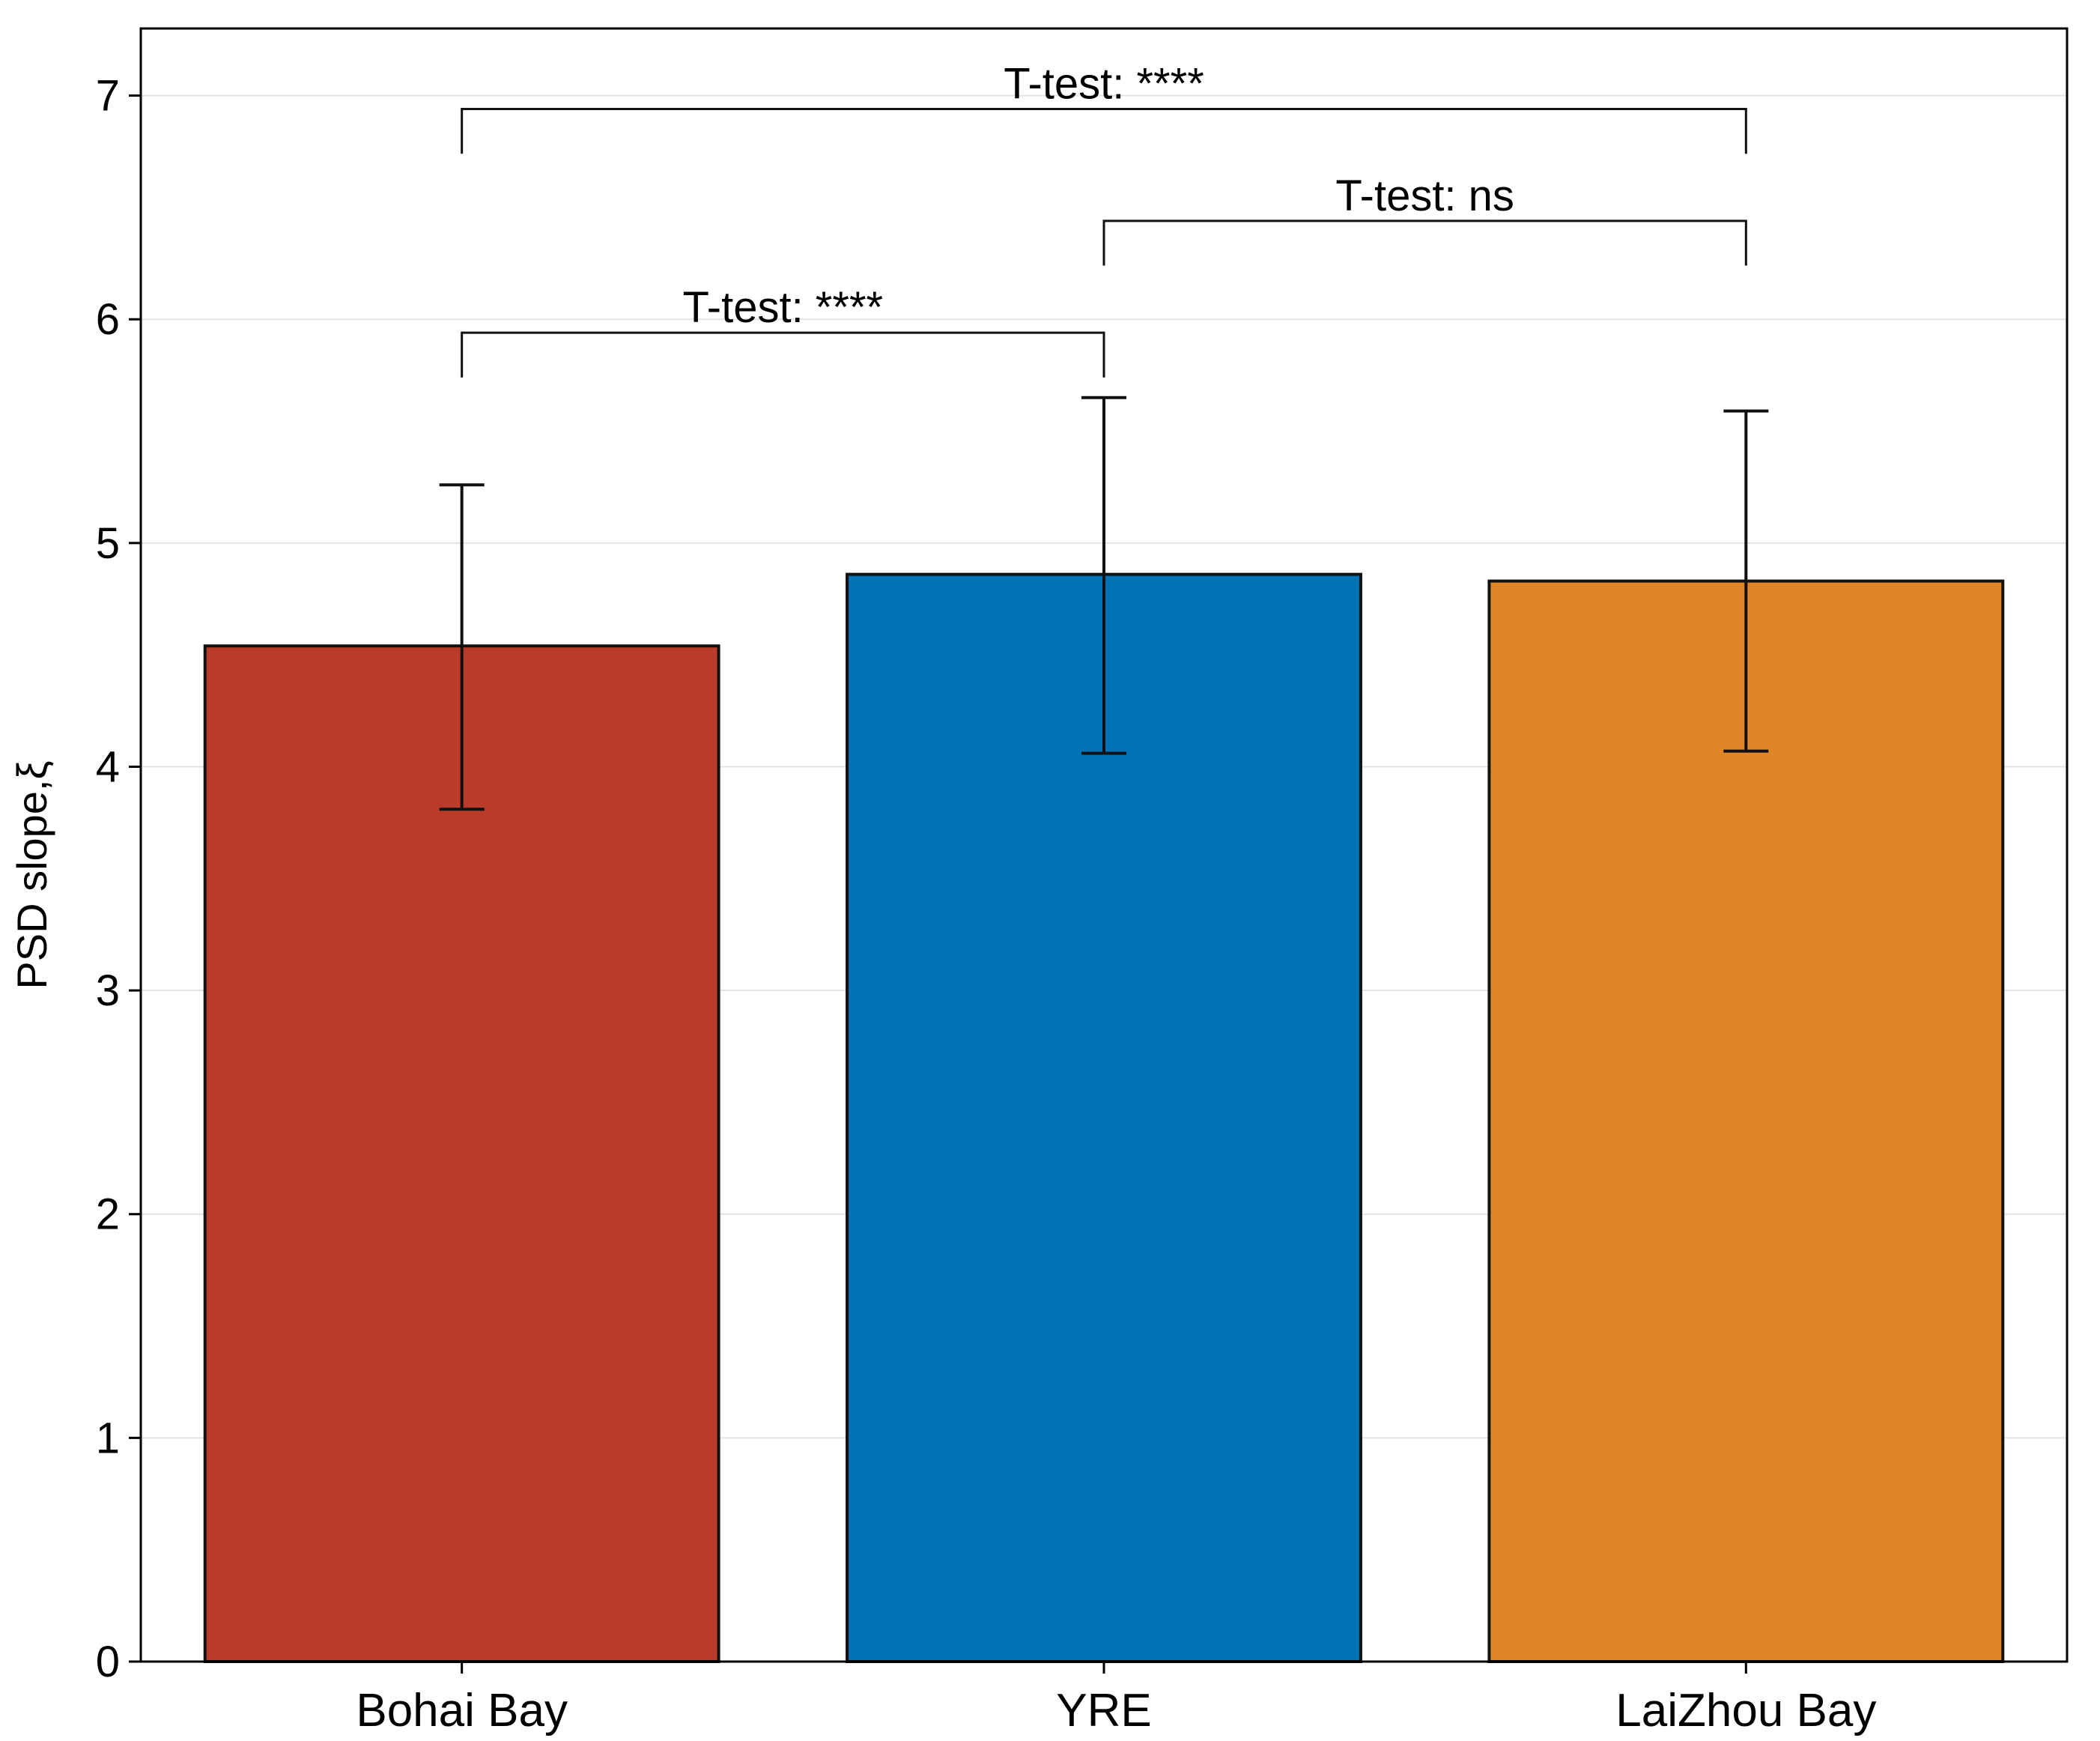  What do you see at coordinates (108, 1214) in the screenshot?
I see `y-tick-label-2: 2` at bounding box center [108, 1214].